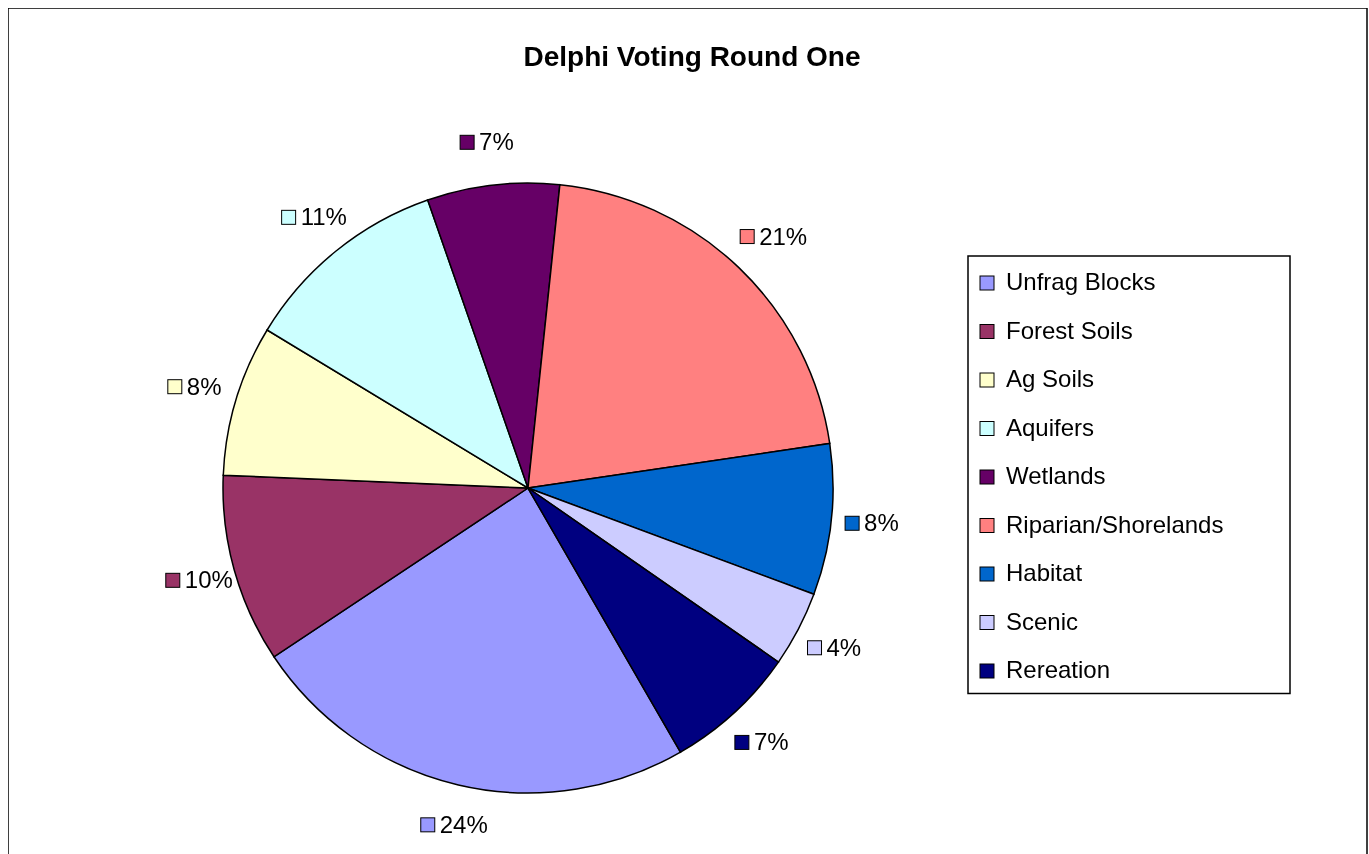  Describe the element at coordinates (1115, 524) in the screenshot. I see `legend-label: Riparian/Shorelands` at that location.